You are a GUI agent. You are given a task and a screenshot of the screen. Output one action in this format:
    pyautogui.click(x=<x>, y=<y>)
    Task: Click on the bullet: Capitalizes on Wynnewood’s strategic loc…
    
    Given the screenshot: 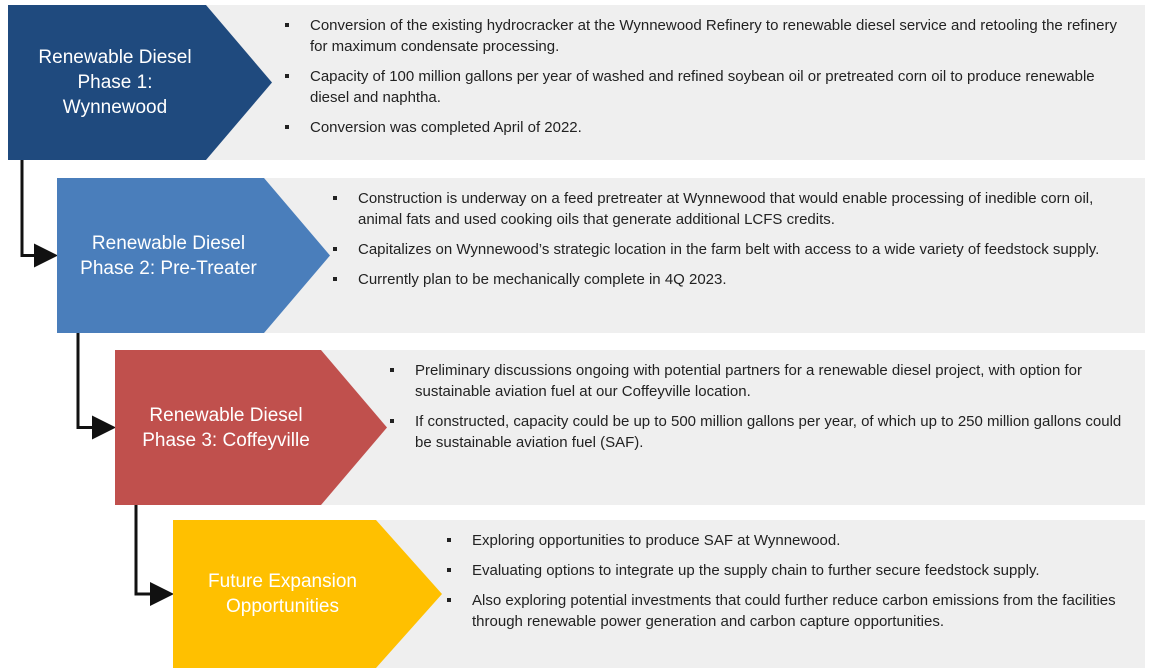 What is the action you would take?
    pyautogui.click(x=734, y=249)
    